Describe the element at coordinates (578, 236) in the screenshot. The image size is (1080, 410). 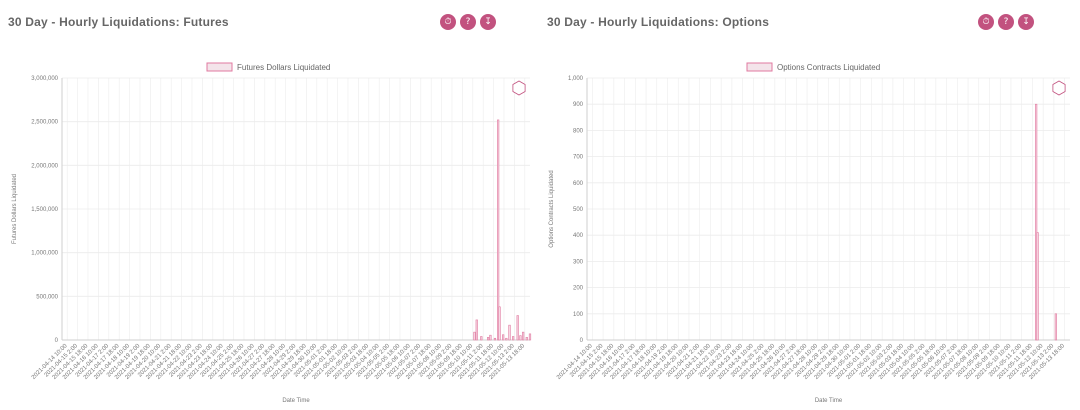
I see `y-tick-label: 400` at that location.